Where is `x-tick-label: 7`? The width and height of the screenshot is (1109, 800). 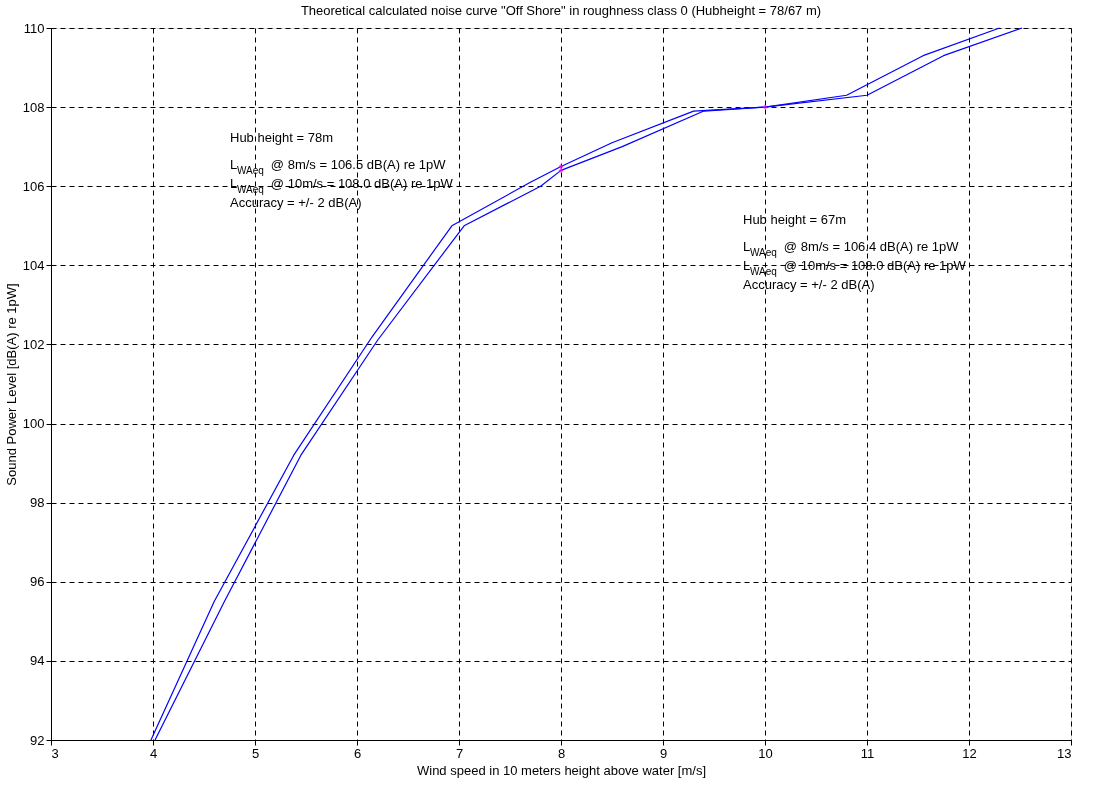 x-tick-label: 7 is located at coordinates (459, 753).